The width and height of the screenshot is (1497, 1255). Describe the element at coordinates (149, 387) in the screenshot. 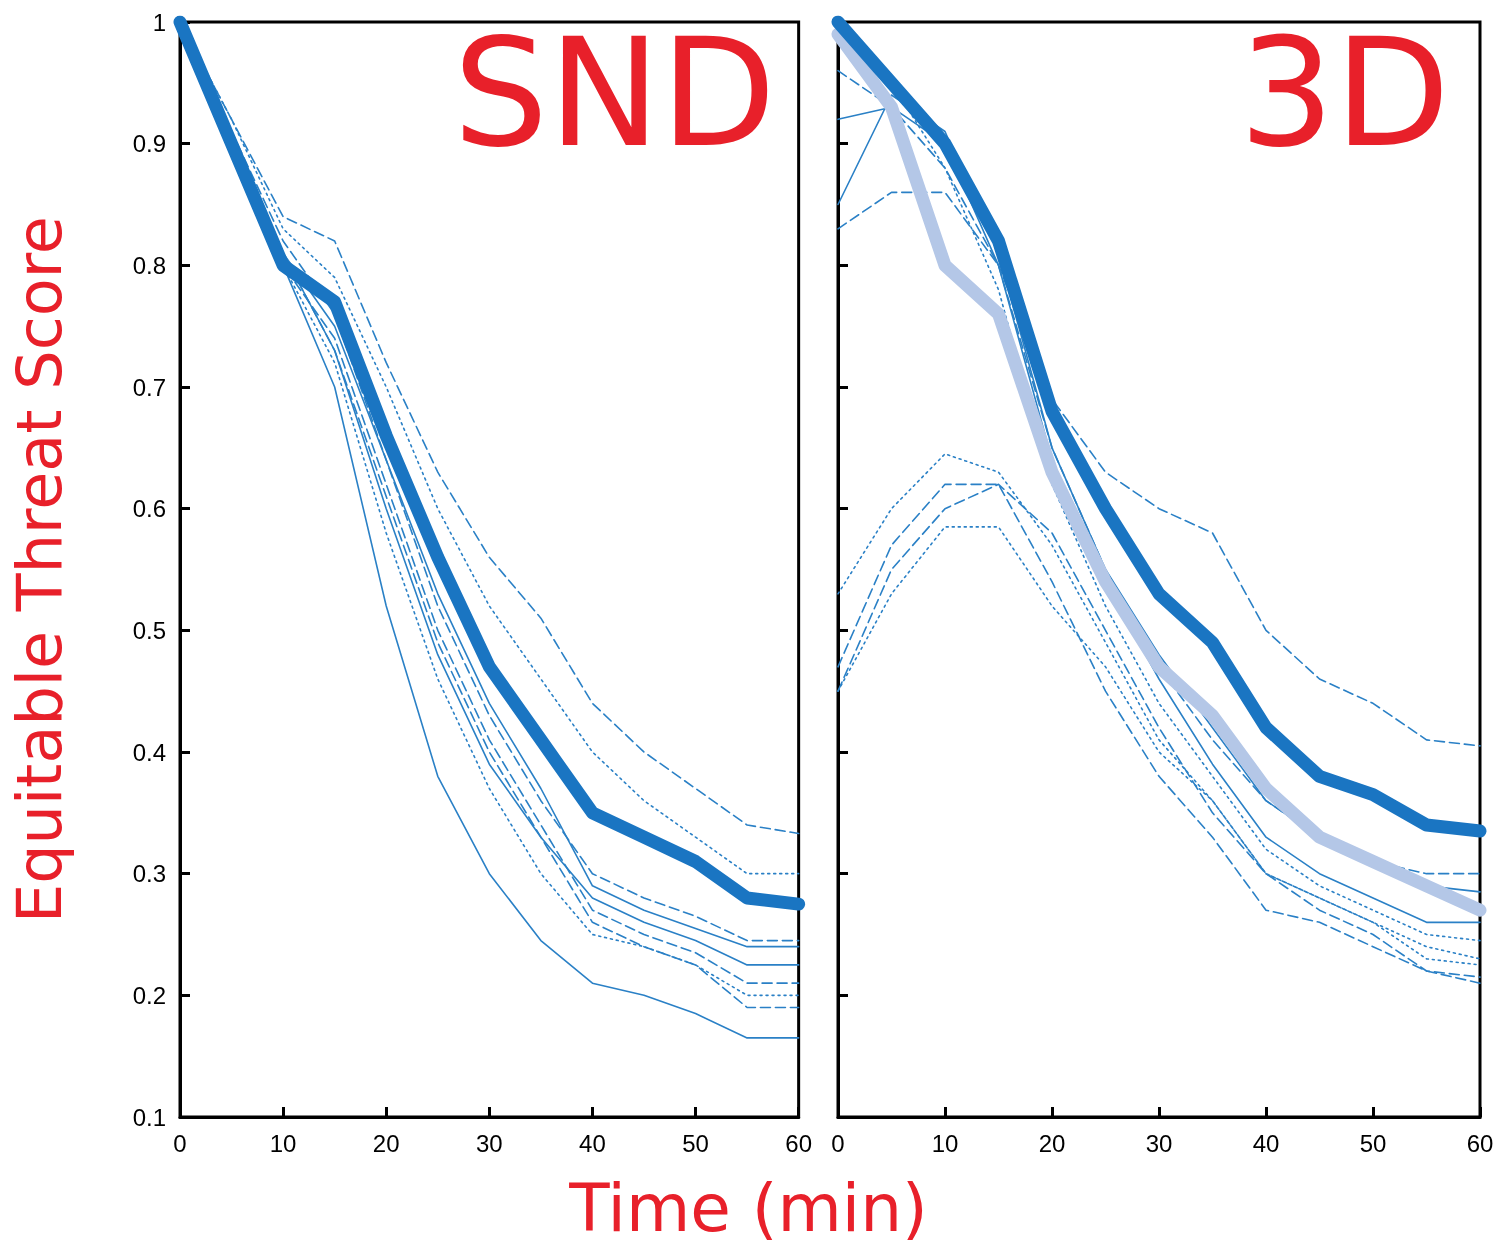

I see `y-tick-label: 0.7` at that location.